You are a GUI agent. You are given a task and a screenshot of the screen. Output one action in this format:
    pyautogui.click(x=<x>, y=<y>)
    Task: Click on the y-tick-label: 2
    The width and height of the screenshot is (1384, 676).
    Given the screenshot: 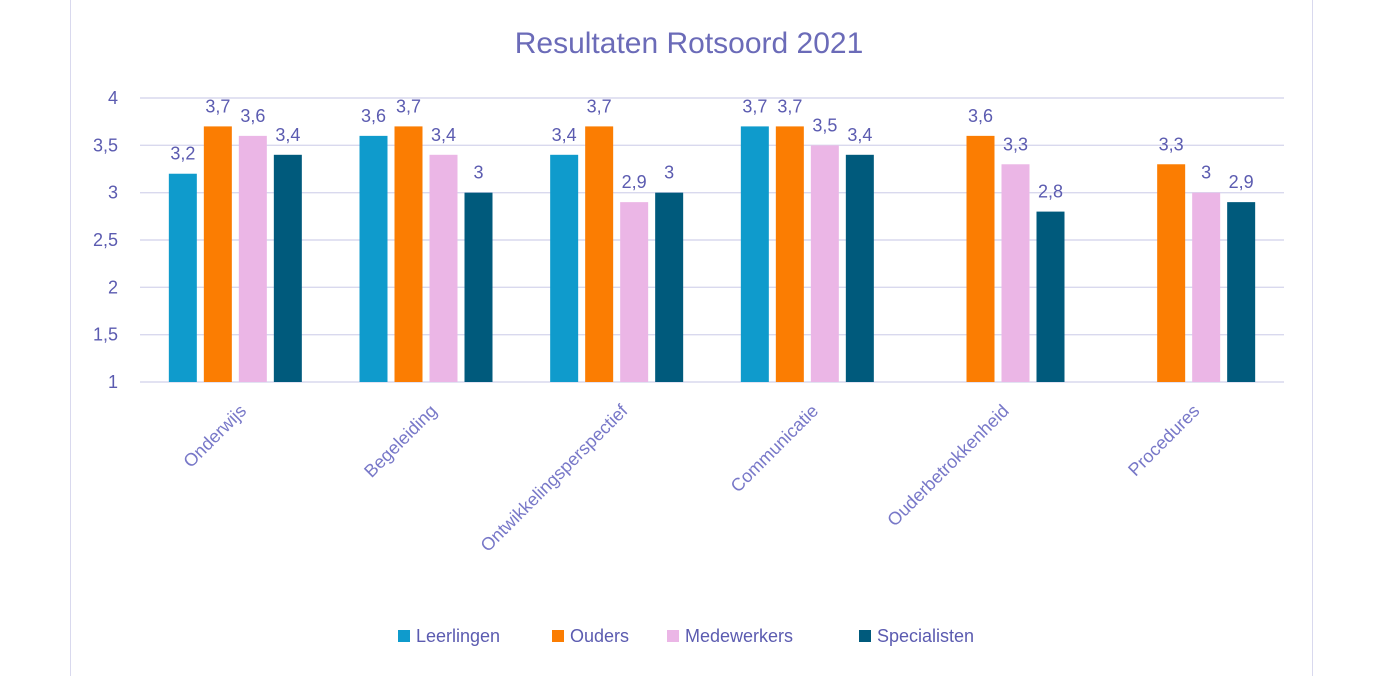 What is the action you would take?
    pyautogui.click(x=113, y=287)
    